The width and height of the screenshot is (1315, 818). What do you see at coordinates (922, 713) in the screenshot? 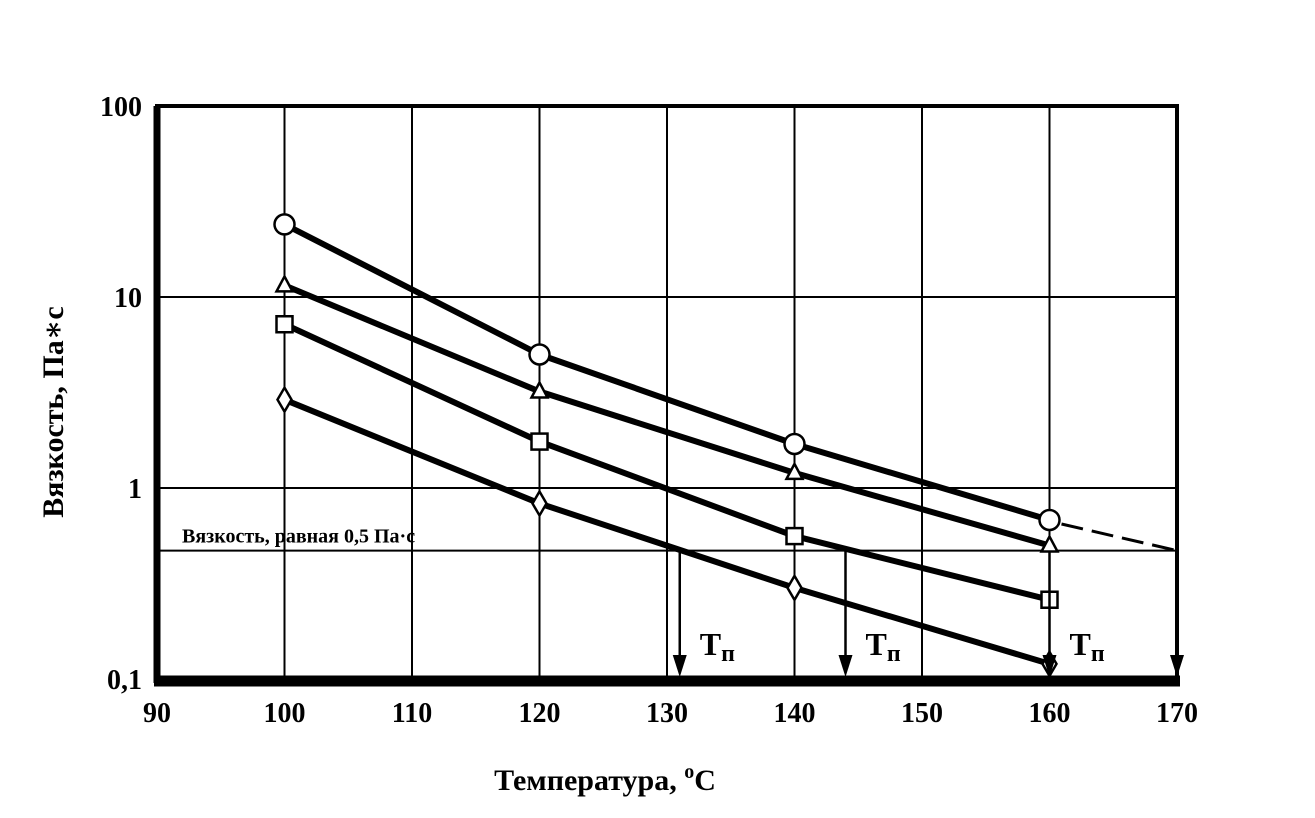
I see `x-tick-label: 150` at bounding box center [922, 713].